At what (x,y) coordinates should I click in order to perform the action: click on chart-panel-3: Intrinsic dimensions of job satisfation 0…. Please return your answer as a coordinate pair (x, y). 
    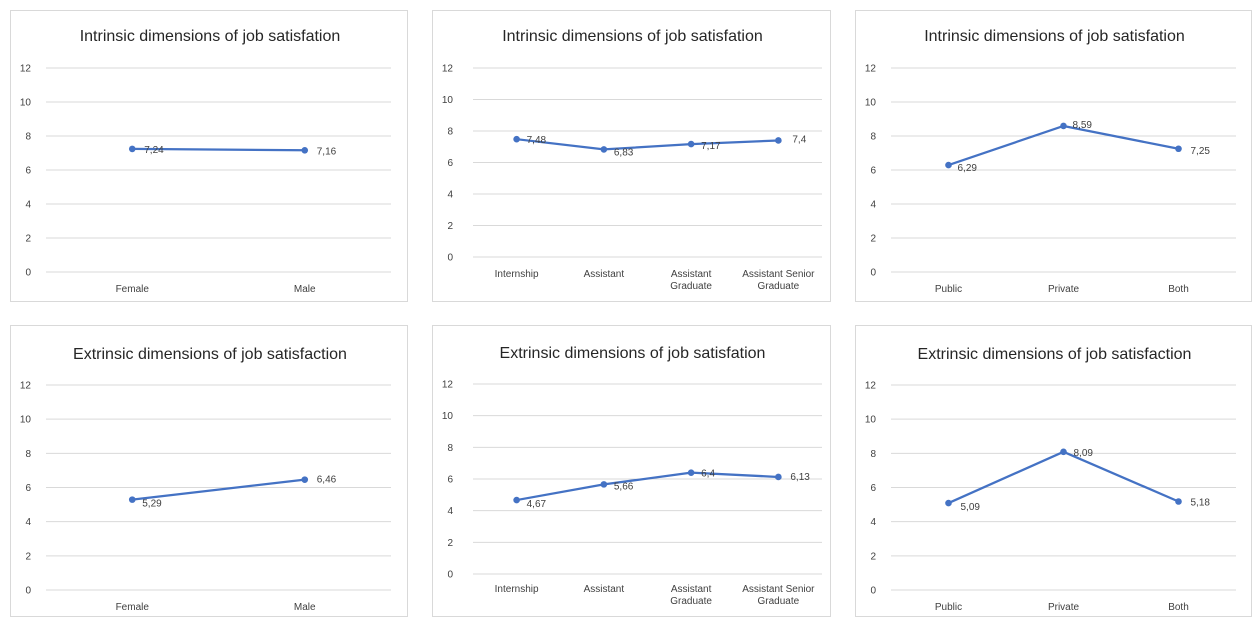
    Looking at the image, I should click on (1053, 156).